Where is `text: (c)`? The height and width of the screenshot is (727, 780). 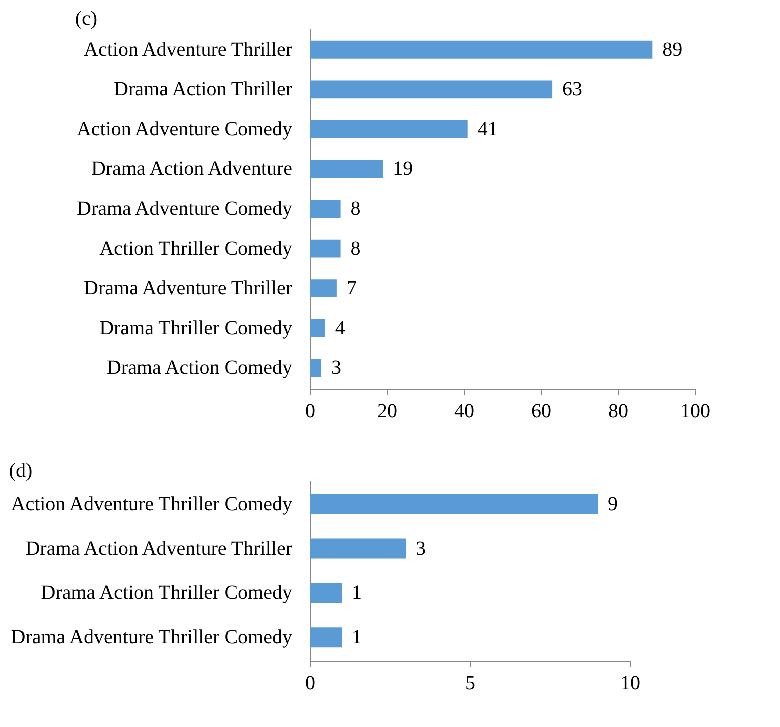 text: (c) is located at coordinates (86, 19).